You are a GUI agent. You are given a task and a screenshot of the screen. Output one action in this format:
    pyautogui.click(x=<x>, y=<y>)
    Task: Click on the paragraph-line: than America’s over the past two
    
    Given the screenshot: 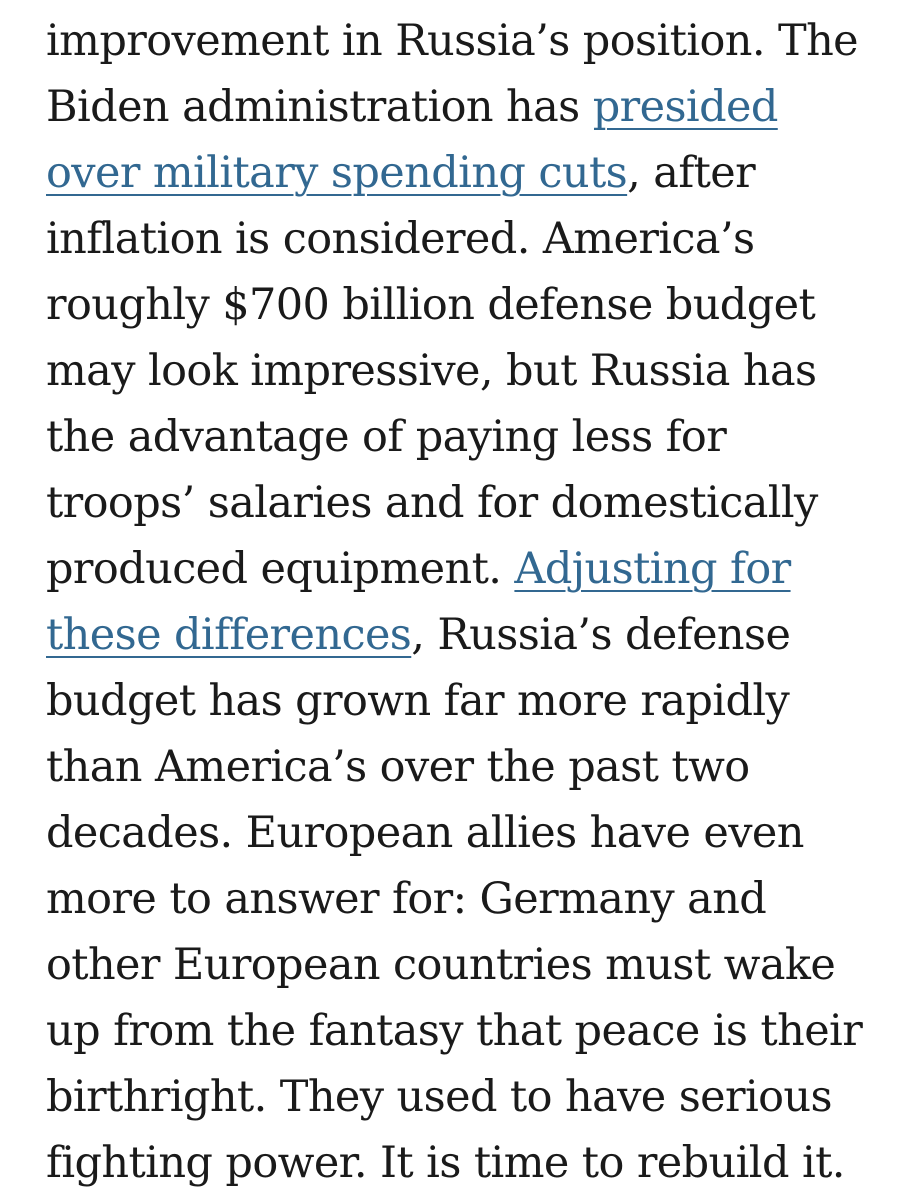 What is the action you would take?
    pyautogui.click(x=461, y=767)
    